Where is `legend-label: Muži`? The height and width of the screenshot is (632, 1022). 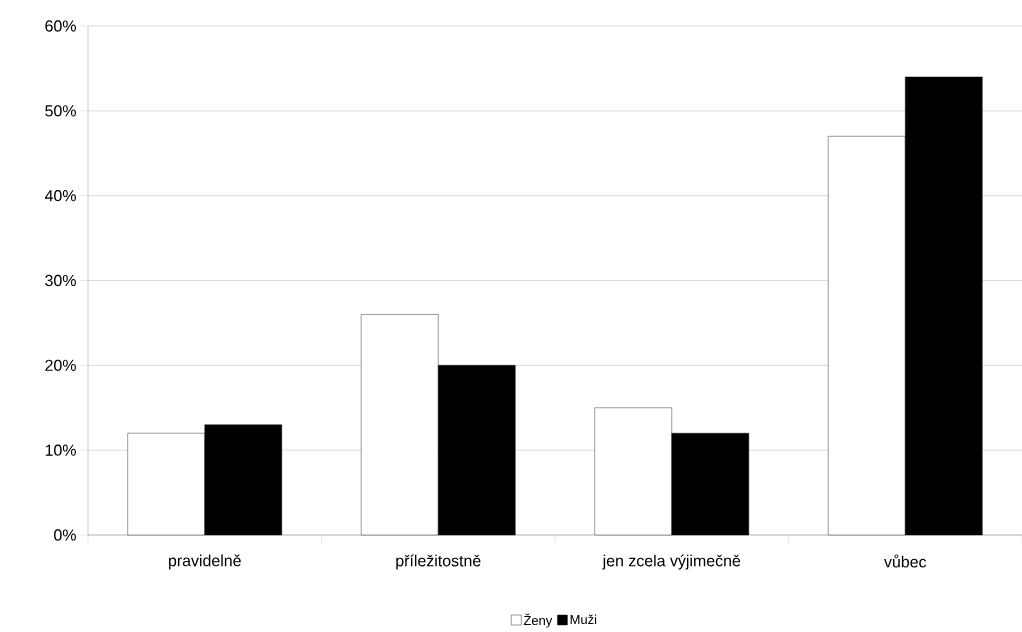
legend-label: Muži is located at coordinates (583, 619).